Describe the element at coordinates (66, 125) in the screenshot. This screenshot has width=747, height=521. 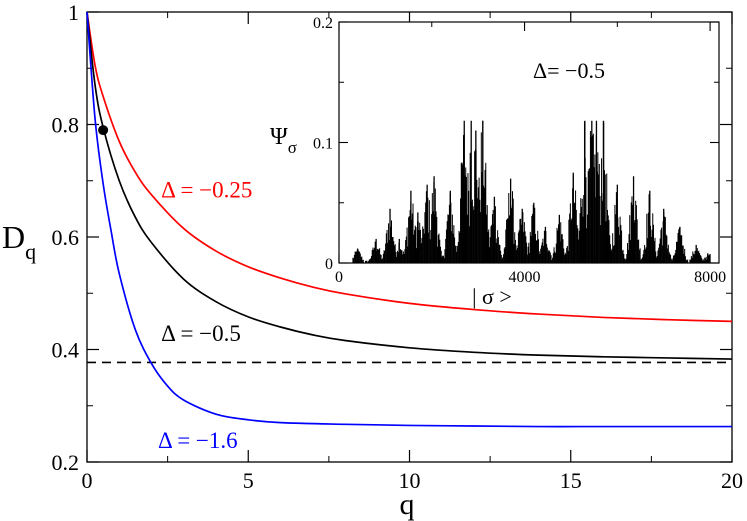
I see `y-tick-label: 0.8` at that location.